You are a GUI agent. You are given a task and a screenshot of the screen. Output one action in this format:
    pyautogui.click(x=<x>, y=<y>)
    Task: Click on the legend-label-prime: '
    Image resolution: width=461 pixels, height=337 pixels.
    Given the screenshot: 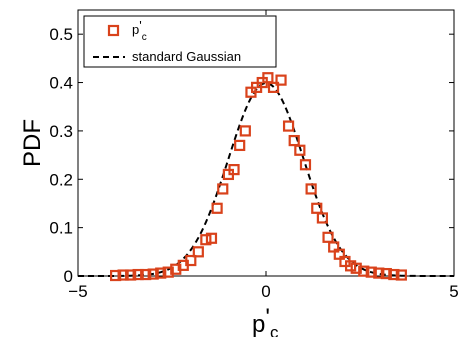 What is the action you would take?
    pyautogui.click(x=140, y=25)
    